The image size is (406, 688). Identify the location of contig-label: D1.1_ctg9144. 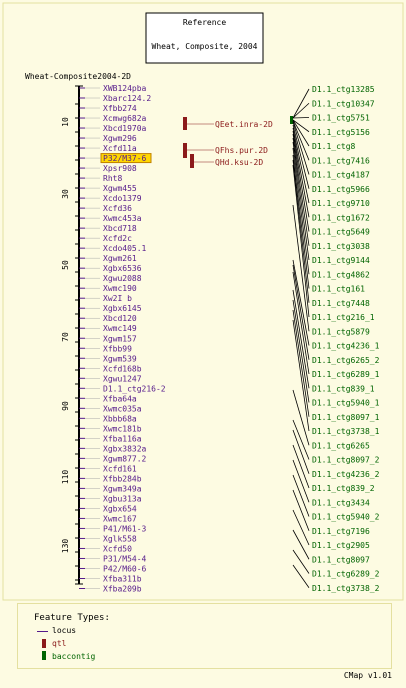
(341, 260).